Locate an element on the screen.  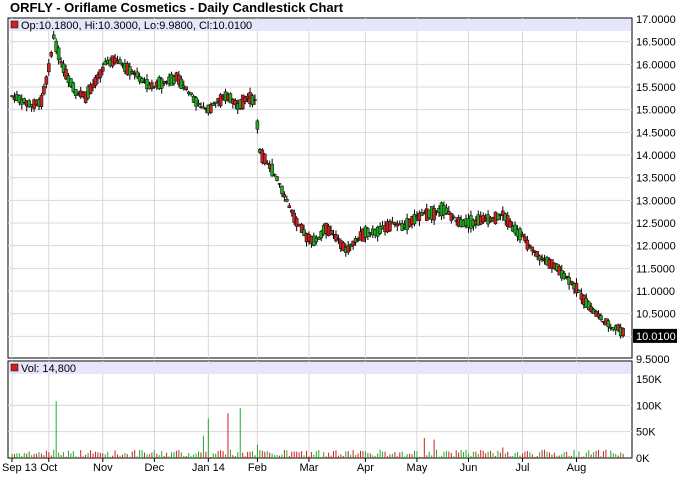
x-tick-label: Jul is located at coordinates (522, 468).